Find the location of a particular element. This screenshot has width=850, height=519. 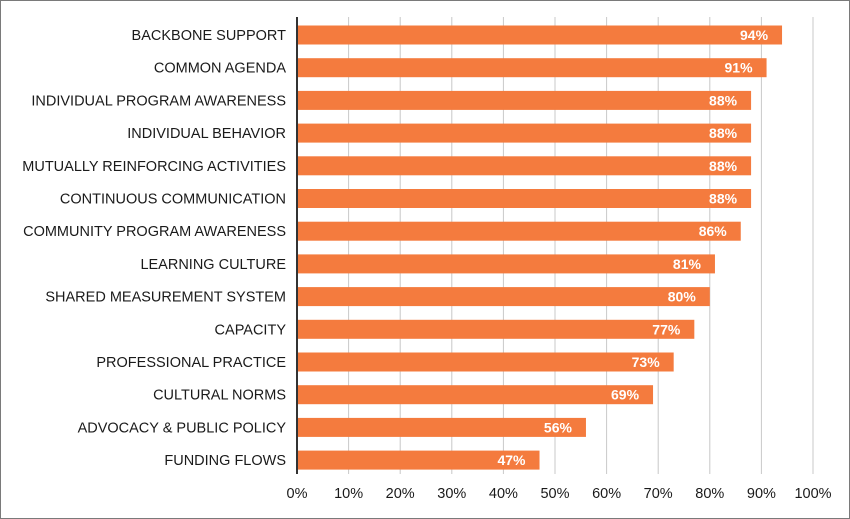

x-tick-label: 40% is located at coordinates (503, 494).